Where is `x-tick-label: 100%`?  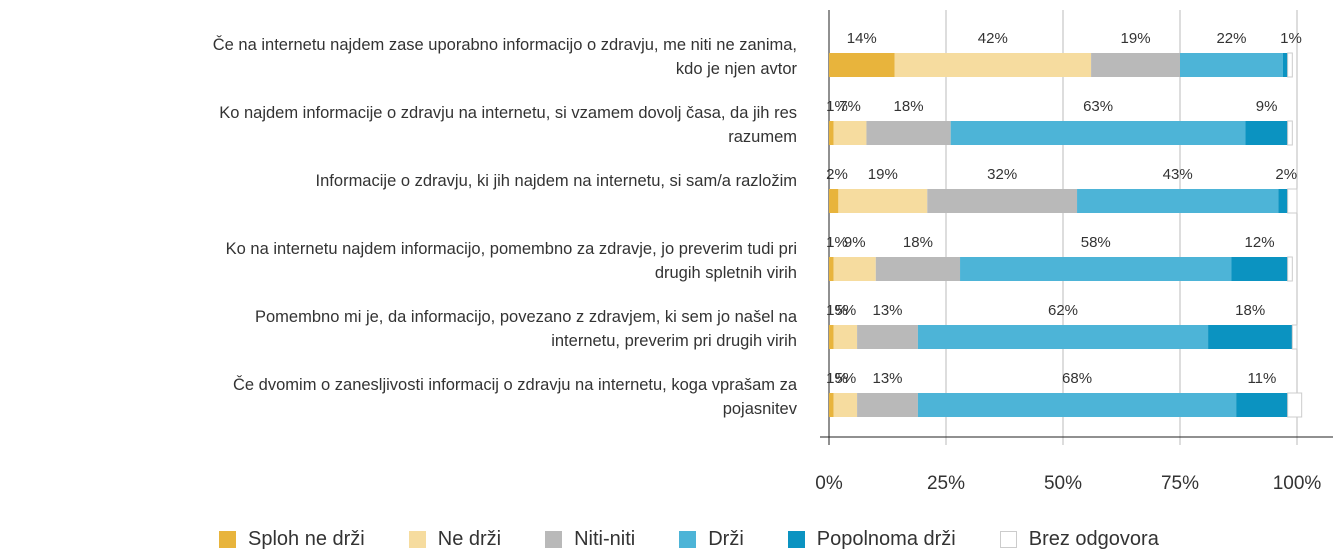
x-tick-label: 100% is located at coordinates (1297, 483).